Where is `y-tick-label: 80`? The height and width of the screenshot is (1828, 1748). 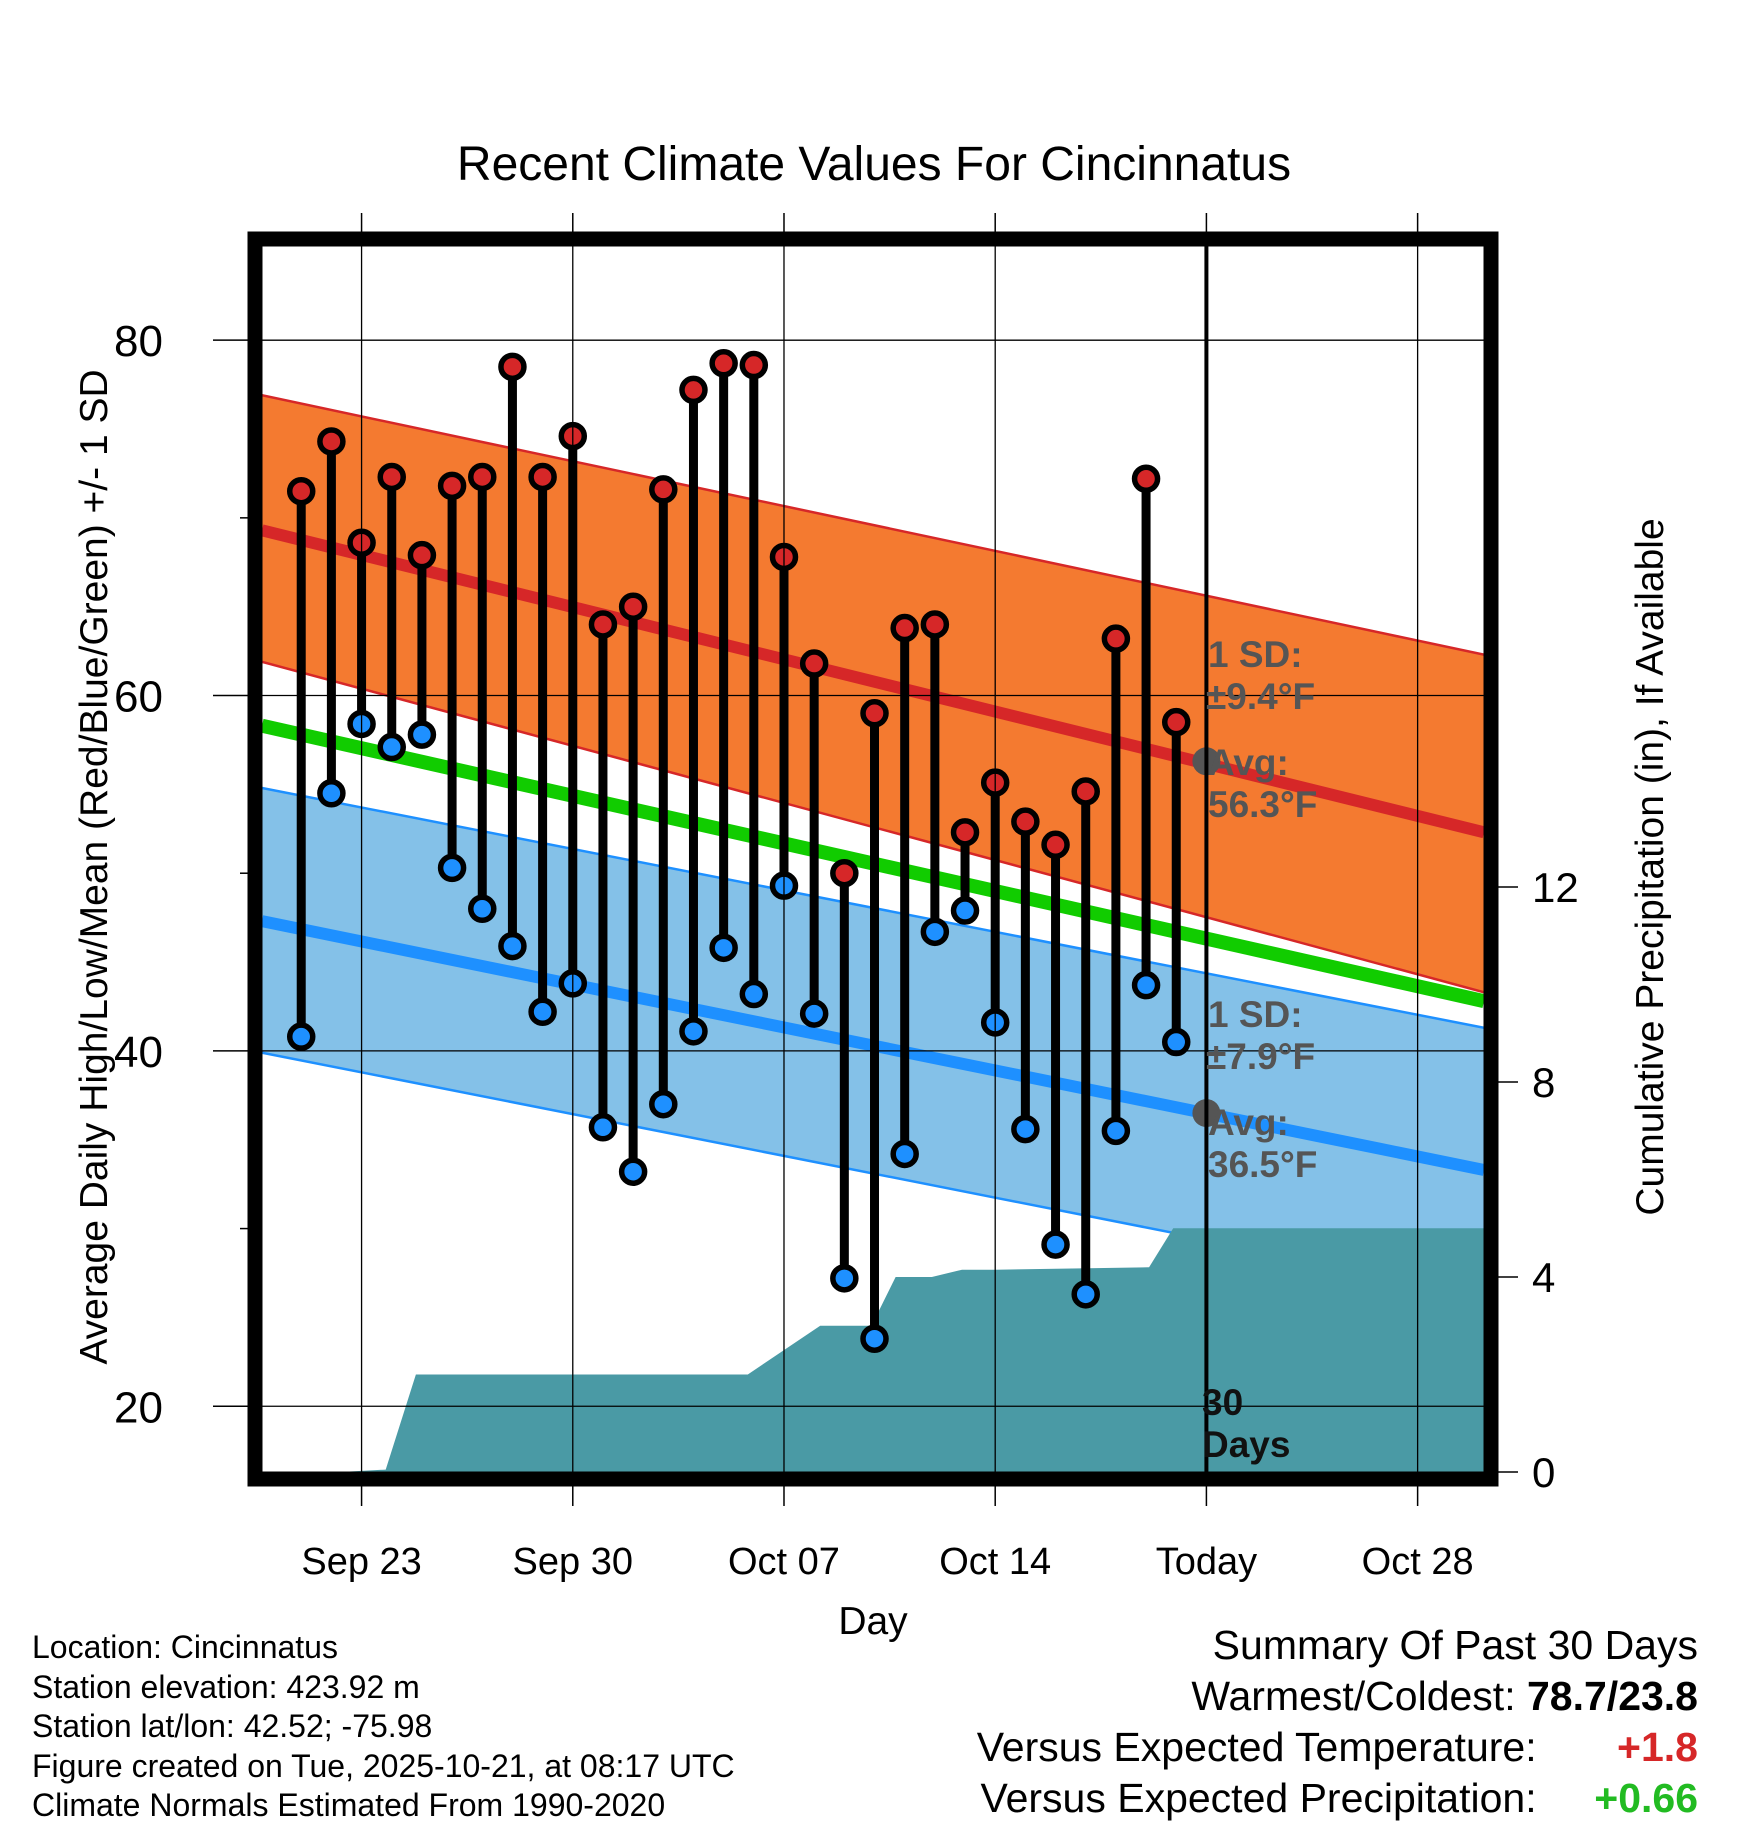 y-tick-label: 80 is located at coordinates (138, 341).